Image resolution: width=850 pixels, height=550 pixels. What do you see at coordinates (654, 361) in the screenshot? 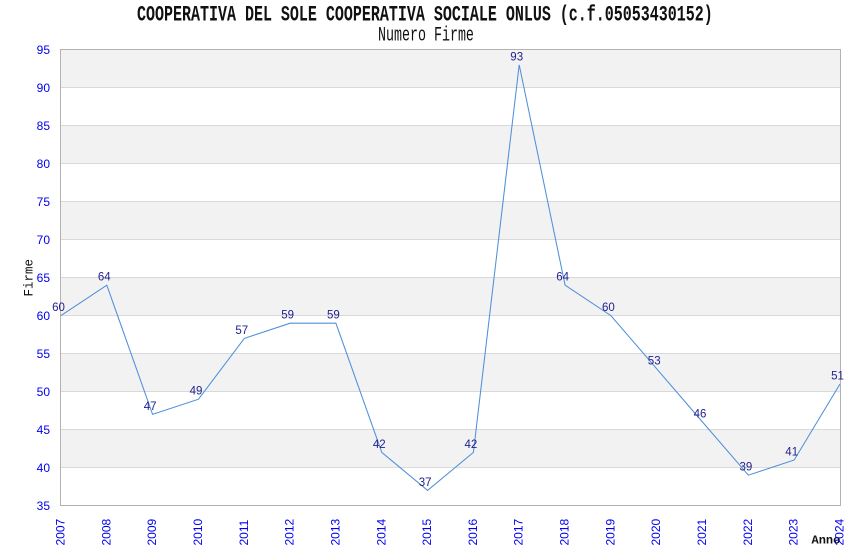
I see `svg-text: 53` at bounding box center [654, 361].